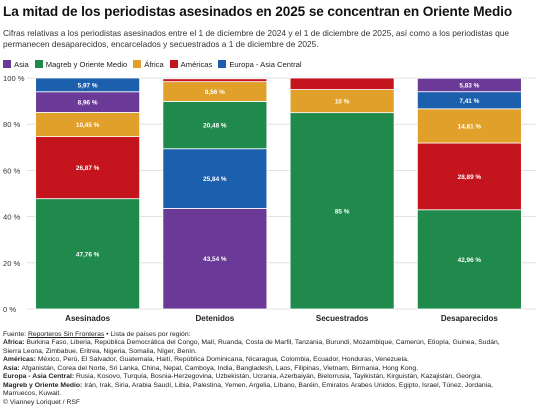  What do you see at coordinates (215, 318) in the screenshot?
I see `x-tick-label: Detenidos` at bounding box center [215, 318].